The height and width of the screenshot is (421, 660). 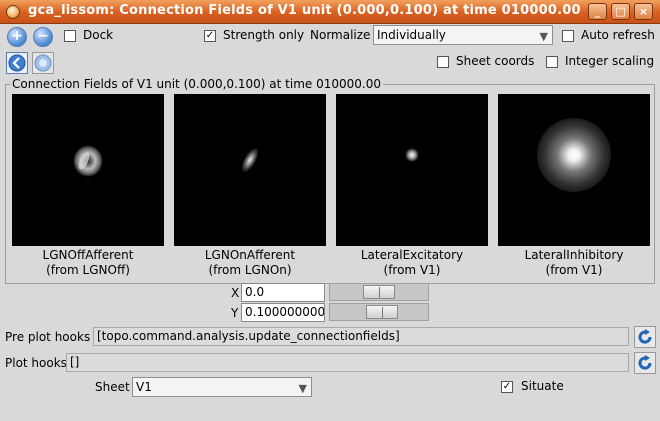 What do you see at coordinates (283, 292) in the screenshot?
I see `x-input: 0.0` at bounding box center [283, 292].